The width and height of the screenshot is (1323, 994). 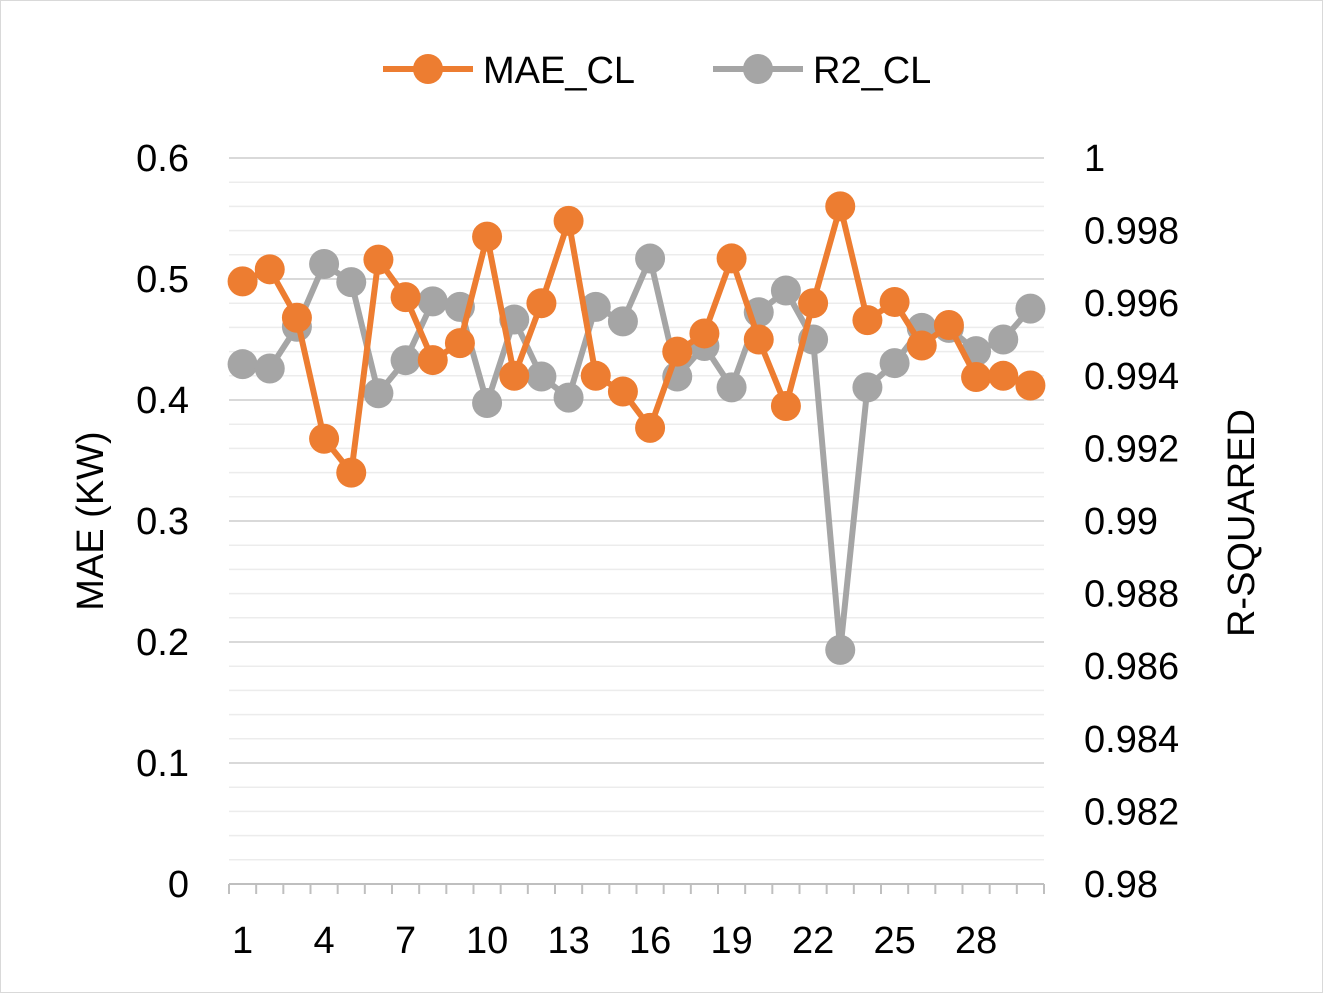 What do you see at coordinates (1121, 885) in the screenshot?
I see `y2-tick-label: 0.98` at bounding box center [1121, 885].